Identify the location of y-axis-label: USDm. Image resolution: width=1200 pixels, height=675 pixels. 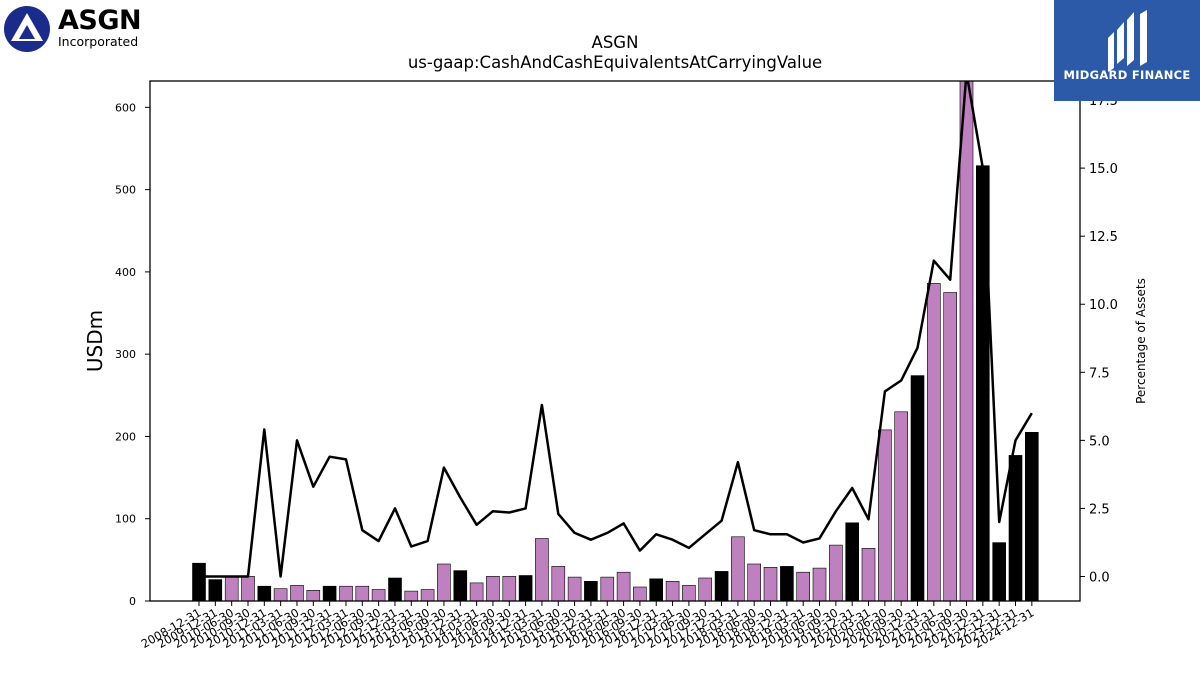
(95, 341).